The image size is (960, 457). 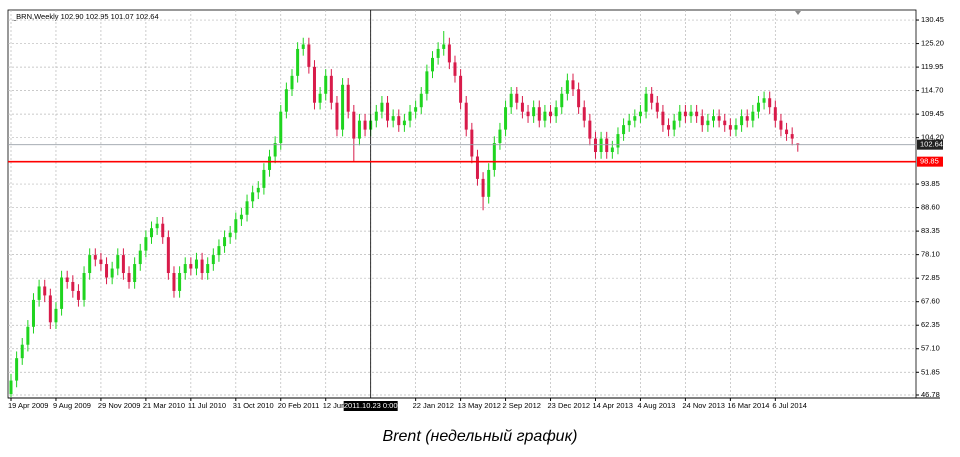 I want to click on x-tick-label: 14 Apr 2013, so click(x=612, y=405).